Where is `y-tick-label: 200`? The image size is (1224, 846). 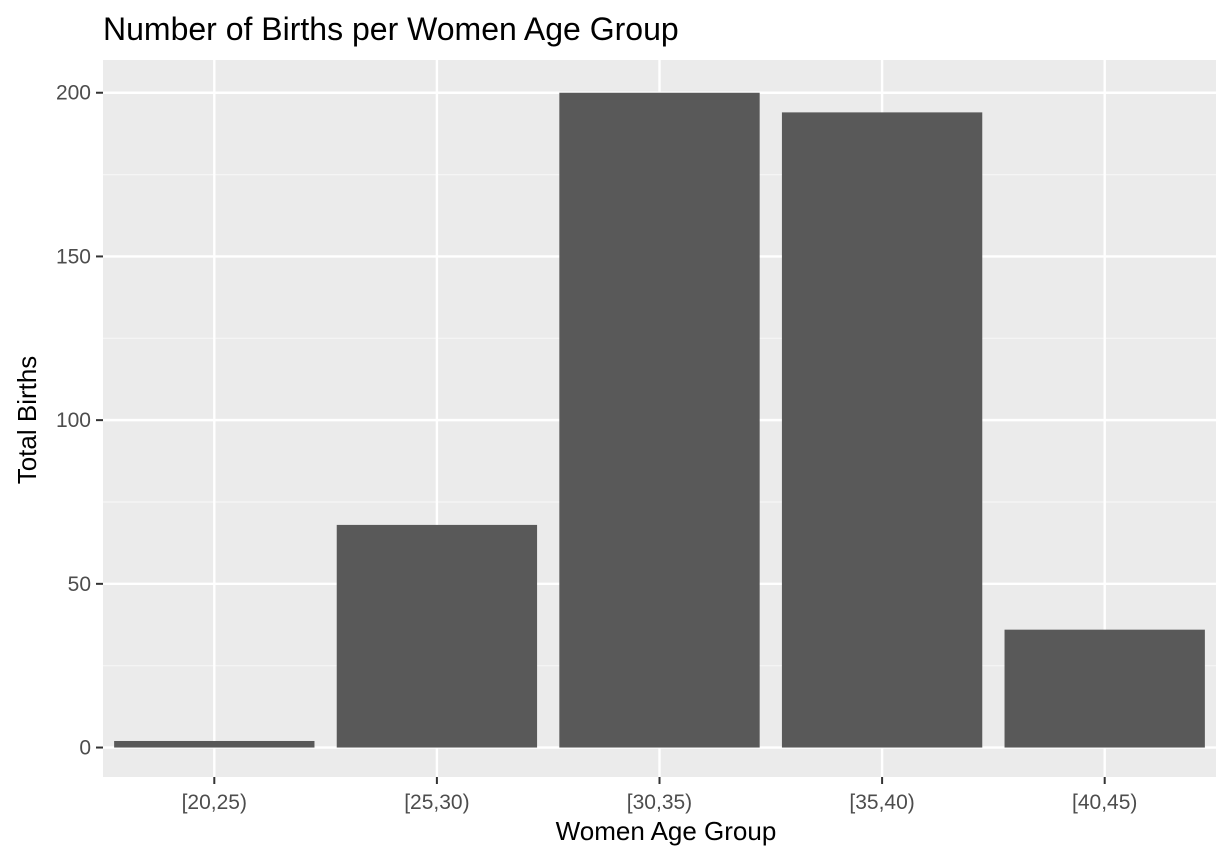
y-tick-label: 200 is located at coordinates (73, 93).